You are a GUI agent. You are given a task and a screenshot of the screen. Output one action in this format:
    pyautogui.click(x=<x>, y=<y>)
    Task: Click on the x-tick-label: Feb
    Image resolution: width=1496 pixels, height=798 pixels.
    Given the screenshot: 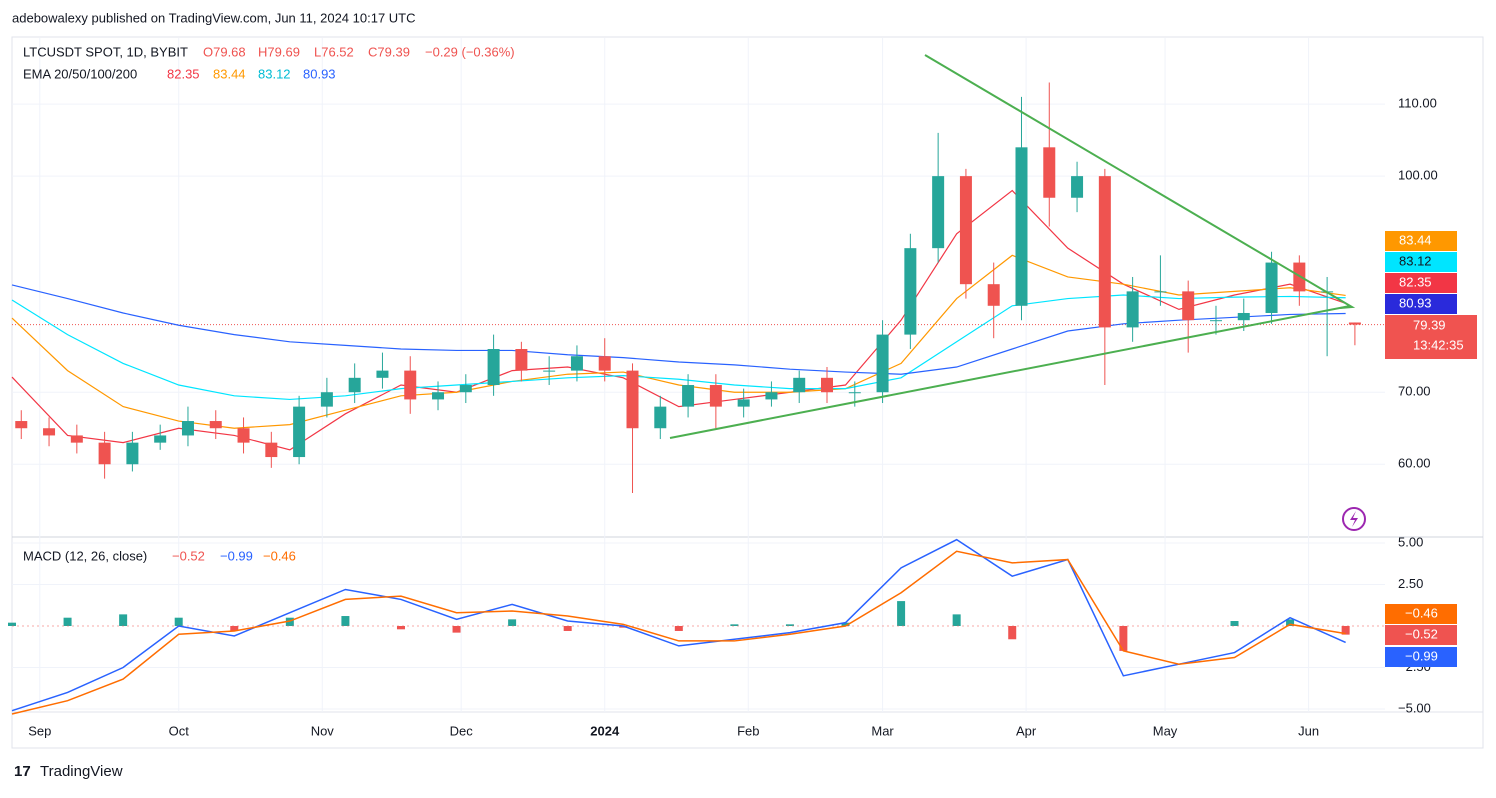 What is the action you would take?
    pyautogui.click(x=748, y=730)
    